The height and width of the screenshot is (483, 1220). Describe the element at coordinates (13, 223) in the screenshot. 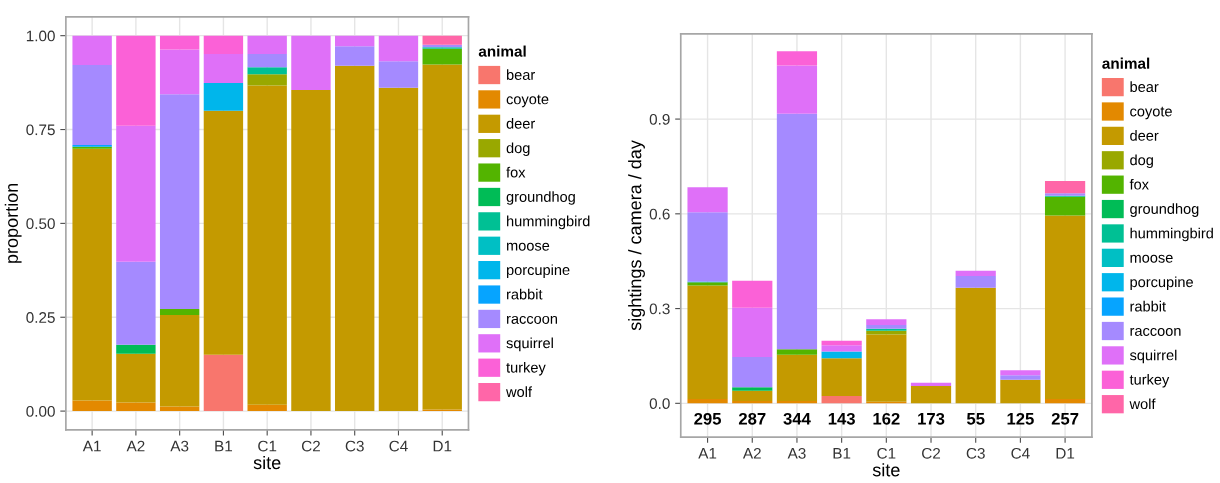

I see `y-axis-title: proportion` at that location.